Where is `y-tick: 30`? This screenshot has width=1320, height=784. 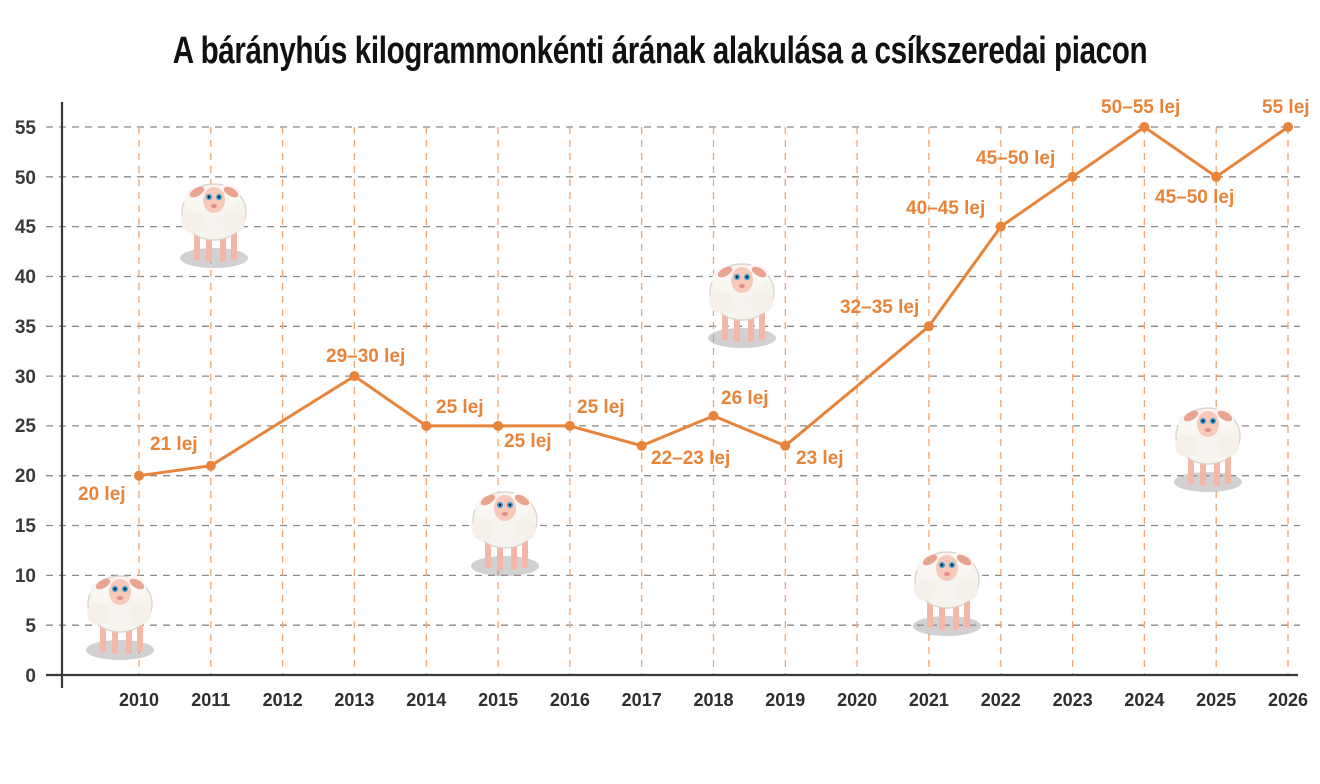 y-tick: 30 is located at coordinates (25, 377).